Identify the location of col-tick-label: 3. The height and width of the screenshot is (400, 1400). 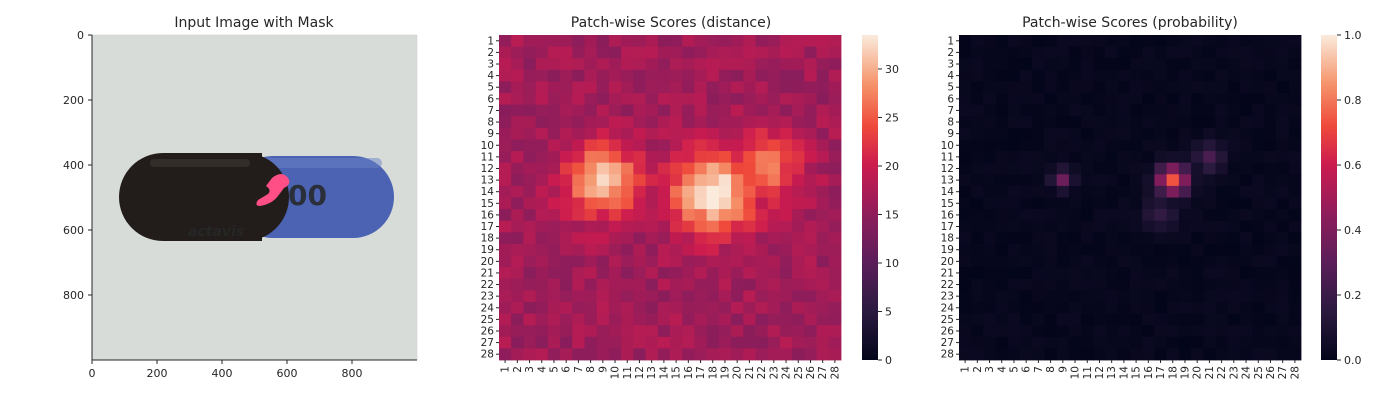
(530, 369).